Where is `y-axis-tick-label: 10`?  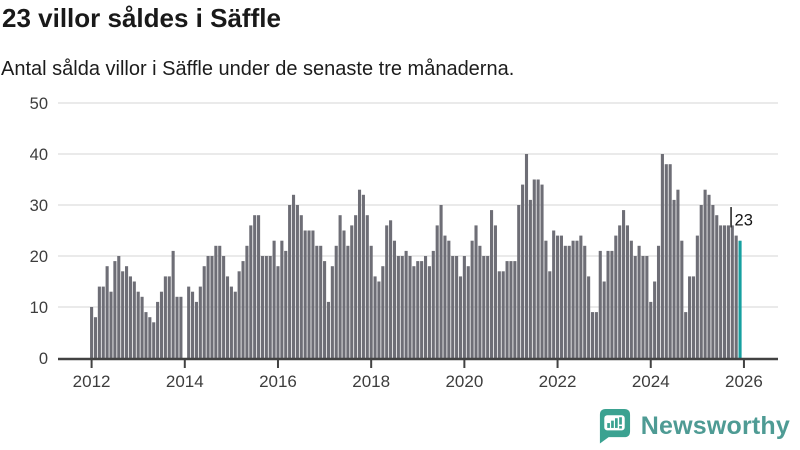 y-axis-tick-label: 10 is located at coordinates (39, 308).